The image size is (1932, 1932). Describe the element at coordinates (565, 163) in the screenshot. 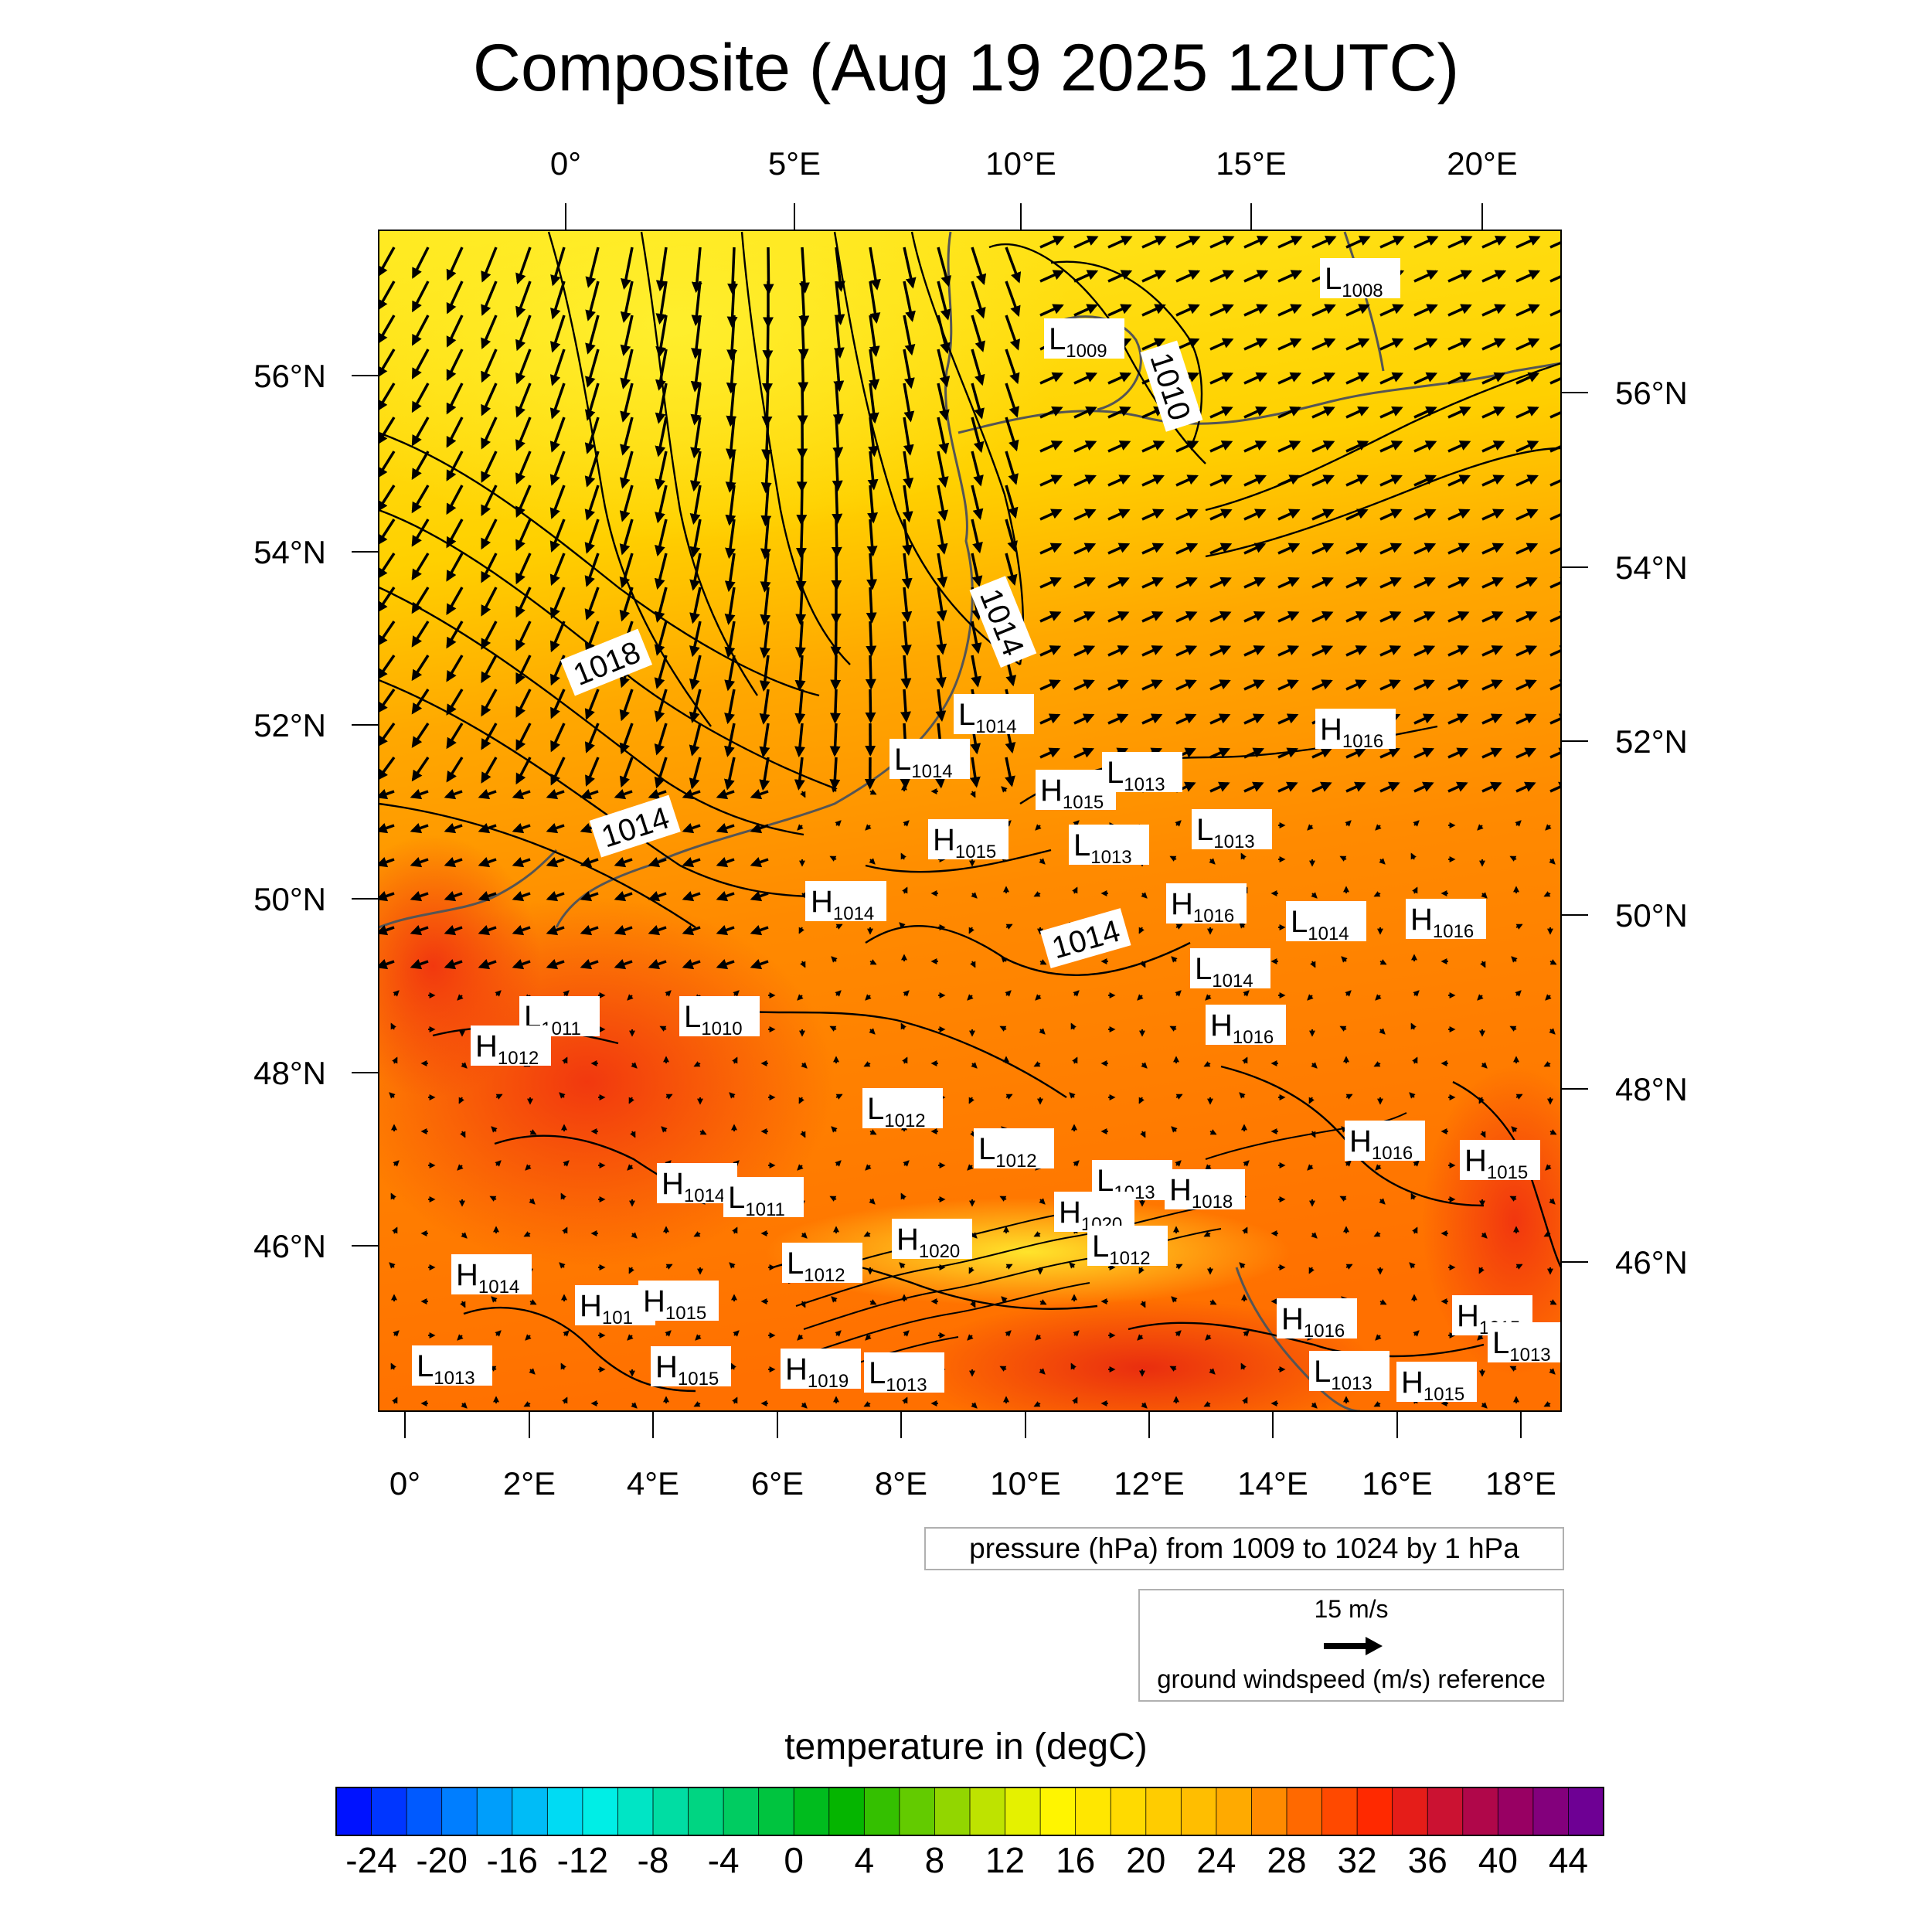

I see `top-tick-0: 0°` at that location.